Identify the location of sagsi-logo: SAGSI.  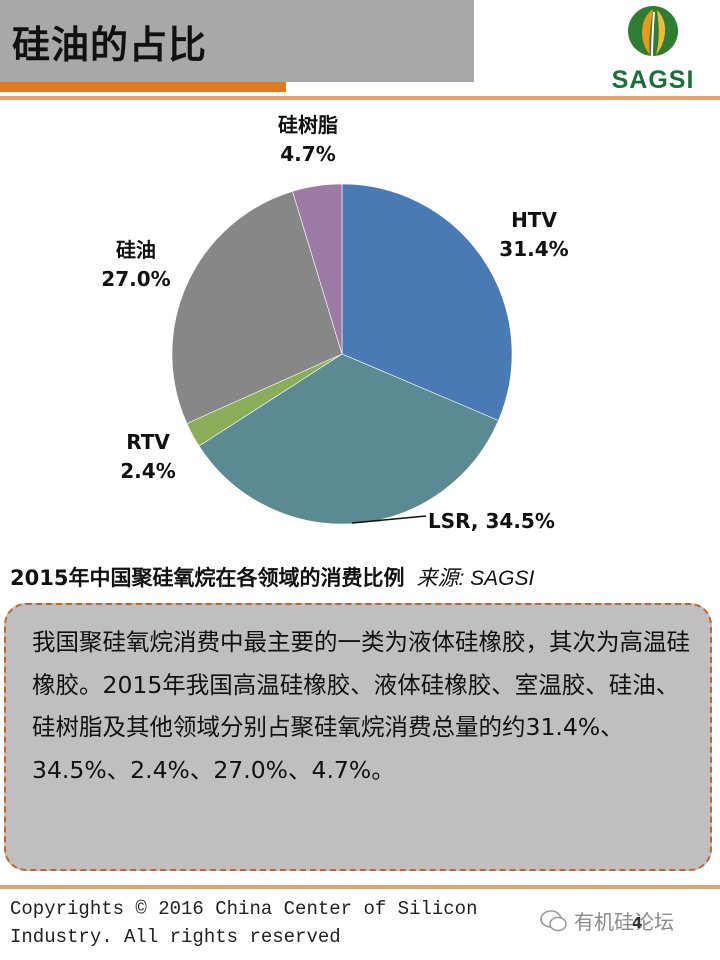
(653, 48).